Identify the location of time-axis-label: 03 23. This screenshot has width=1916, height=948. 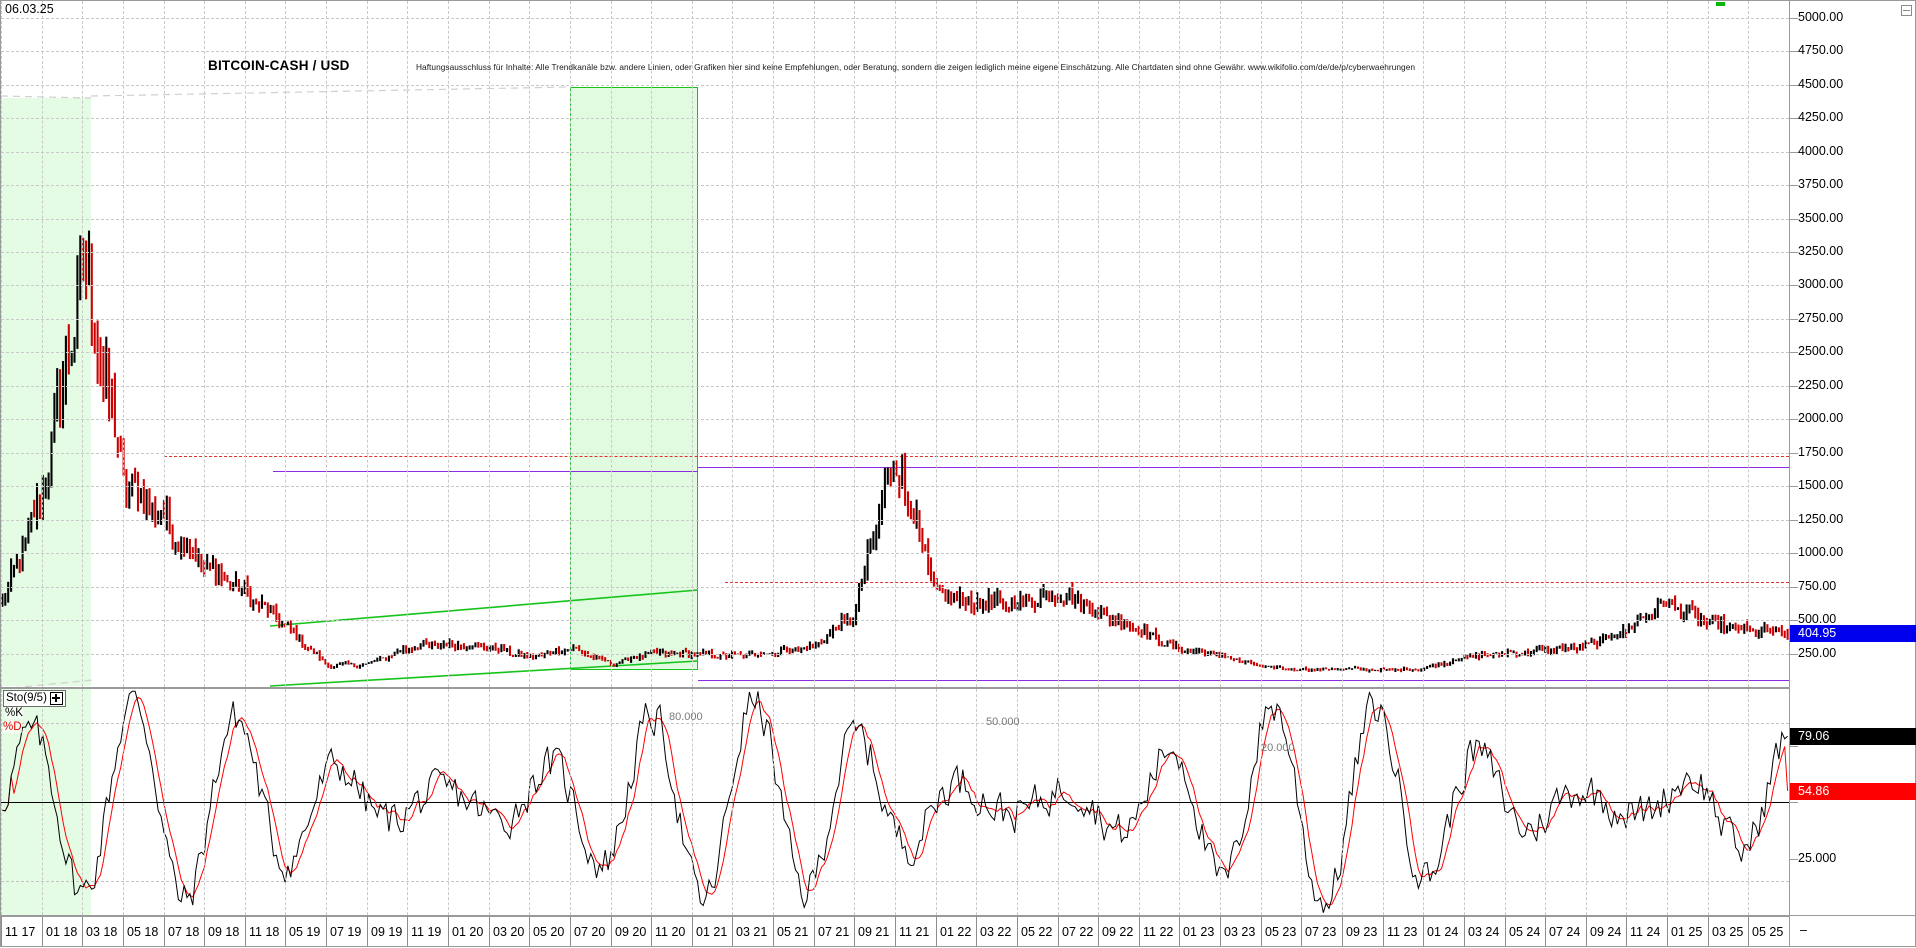
(1240, 932).